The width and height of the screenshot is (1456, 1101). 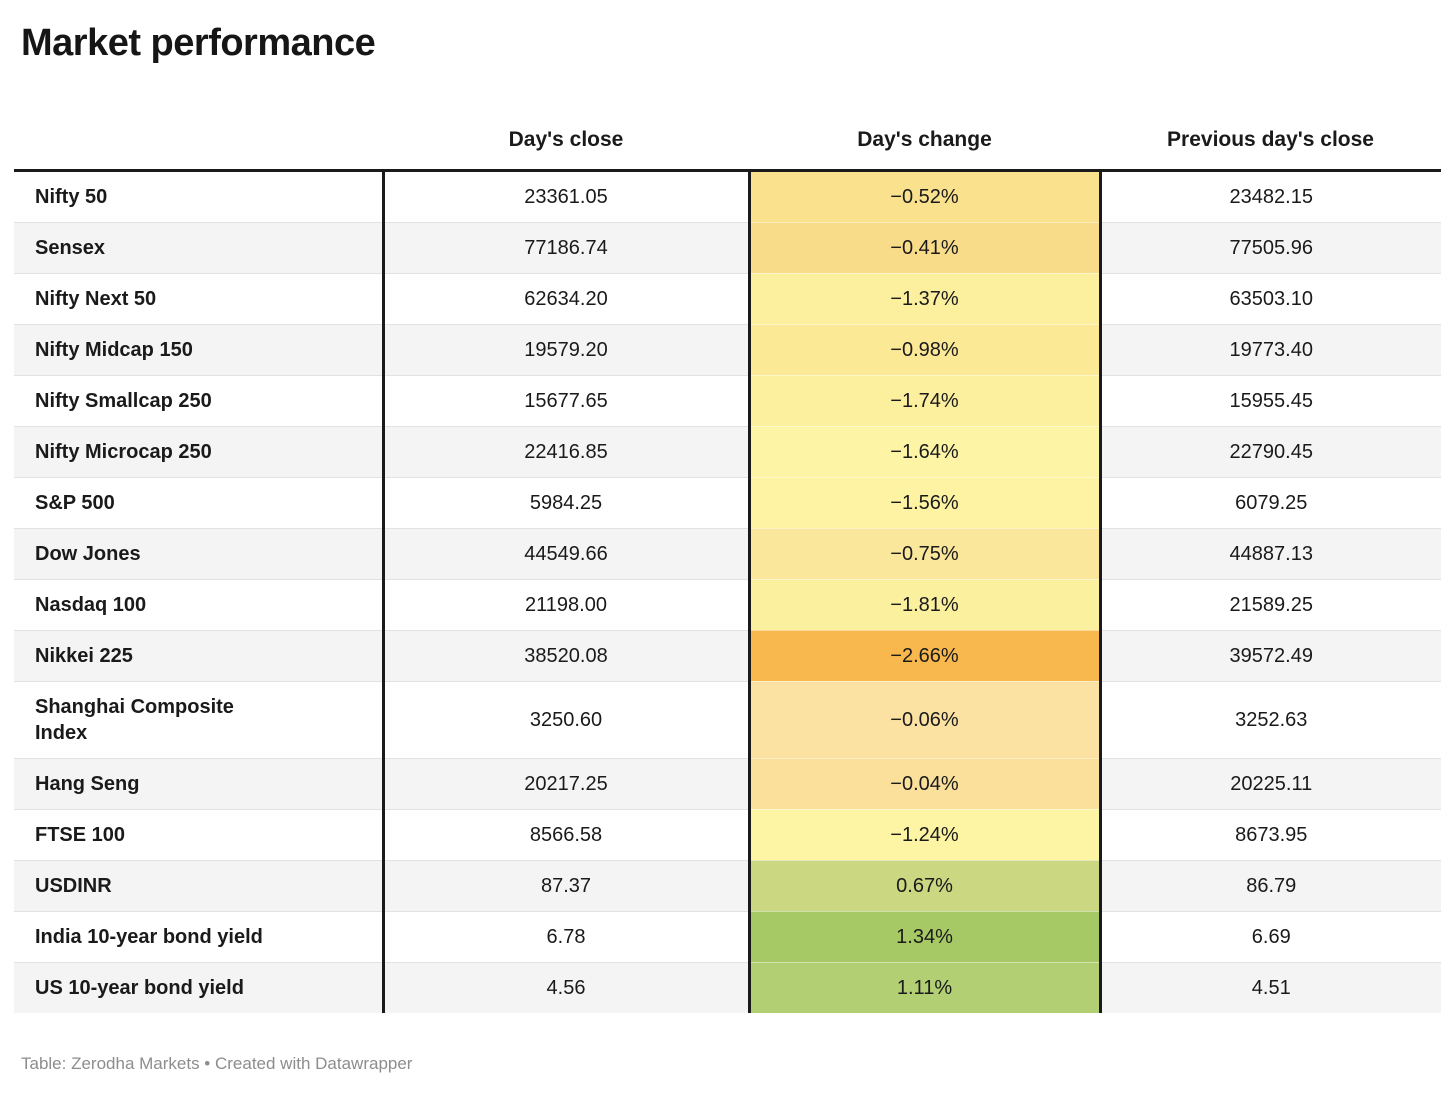 I want to click on page-title: Market performance, so click(x=198, y=43).